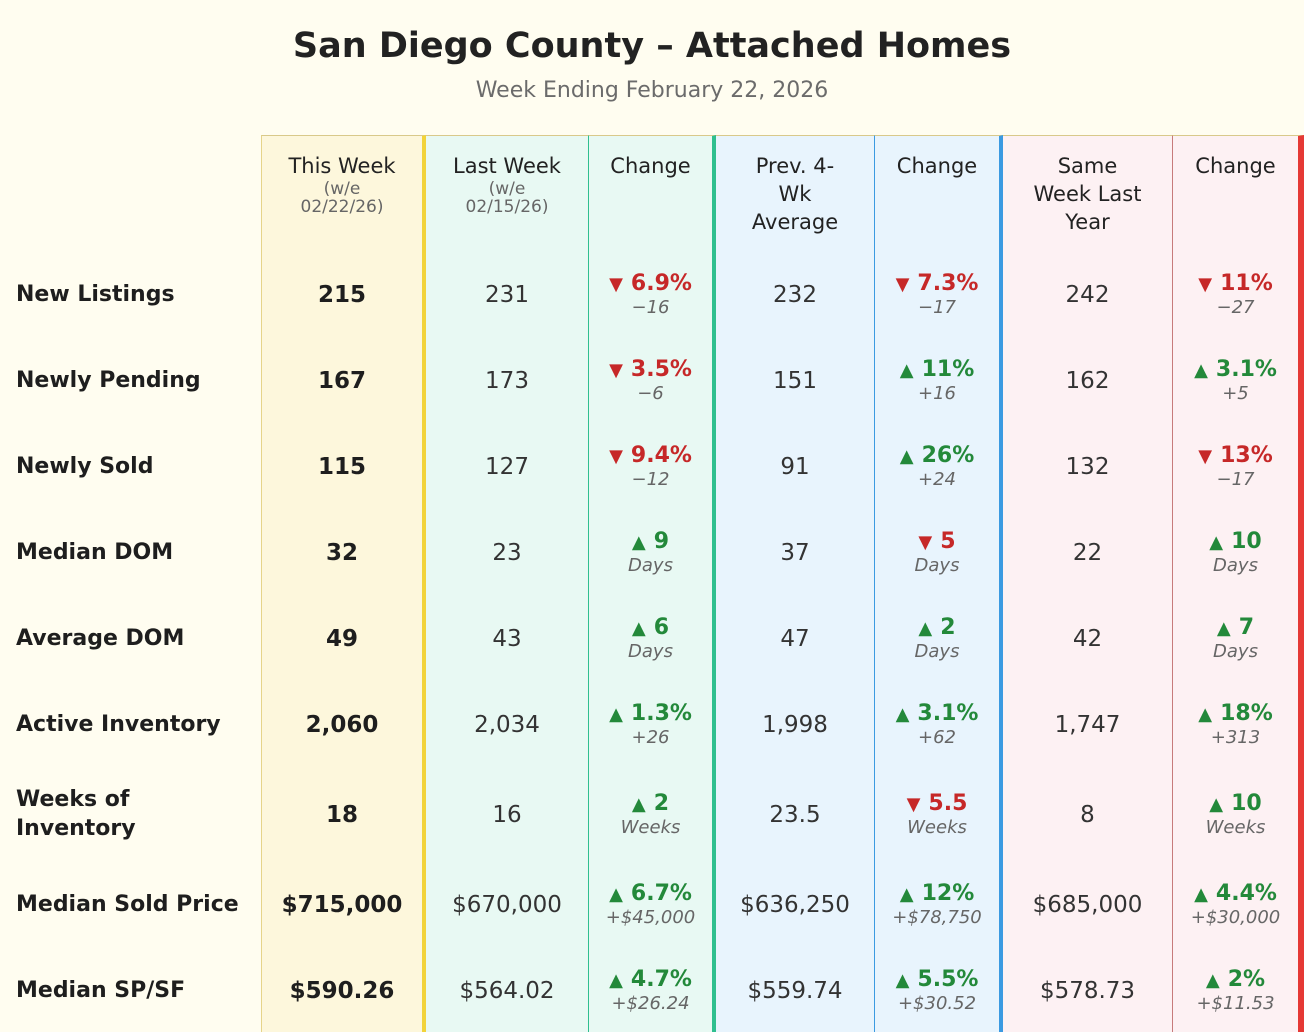  Describe the element at coordinates (795, 991) in the screenshot. I see `cell-value: $559.74` at that location.